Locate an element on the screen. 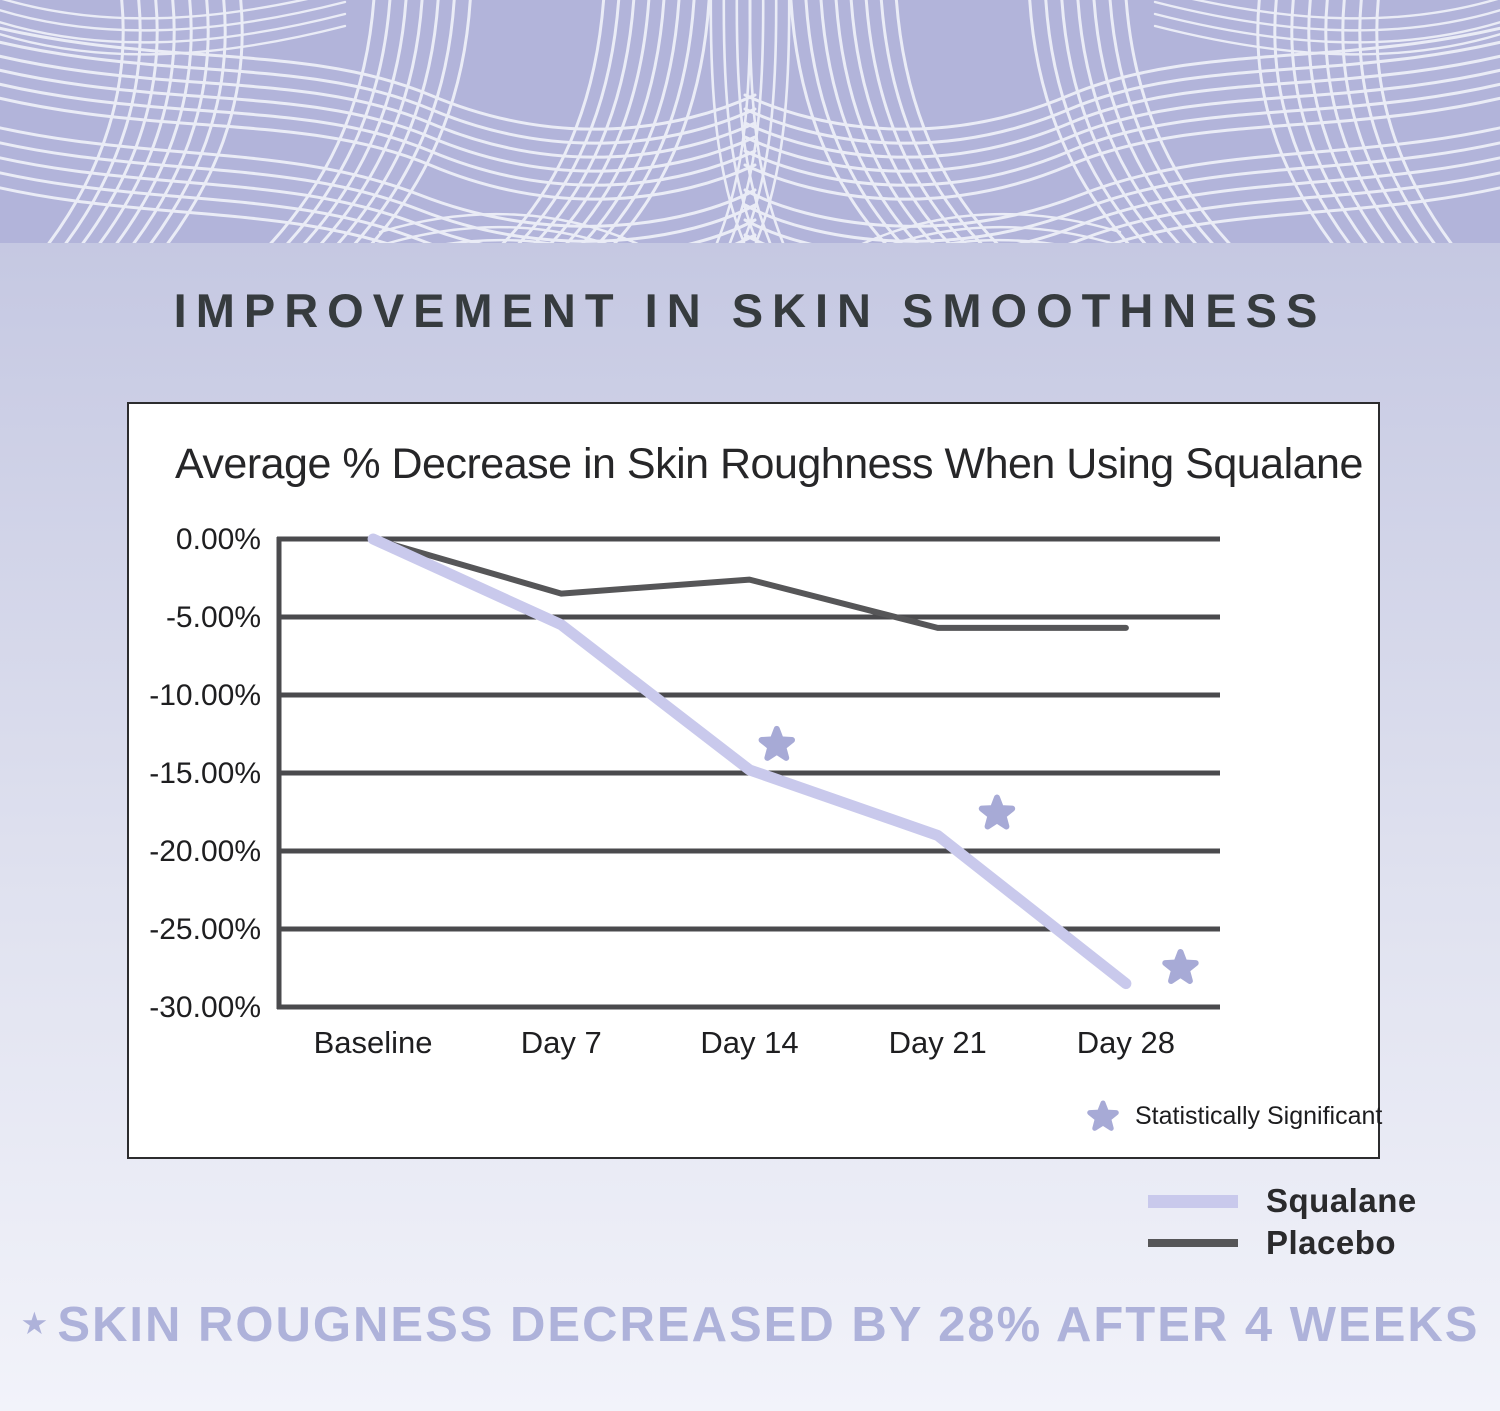 Image resolution: width=1500 pixels, height=1411 pixels. y-tick-label: 0.00% is located at coordinates (218, 539).